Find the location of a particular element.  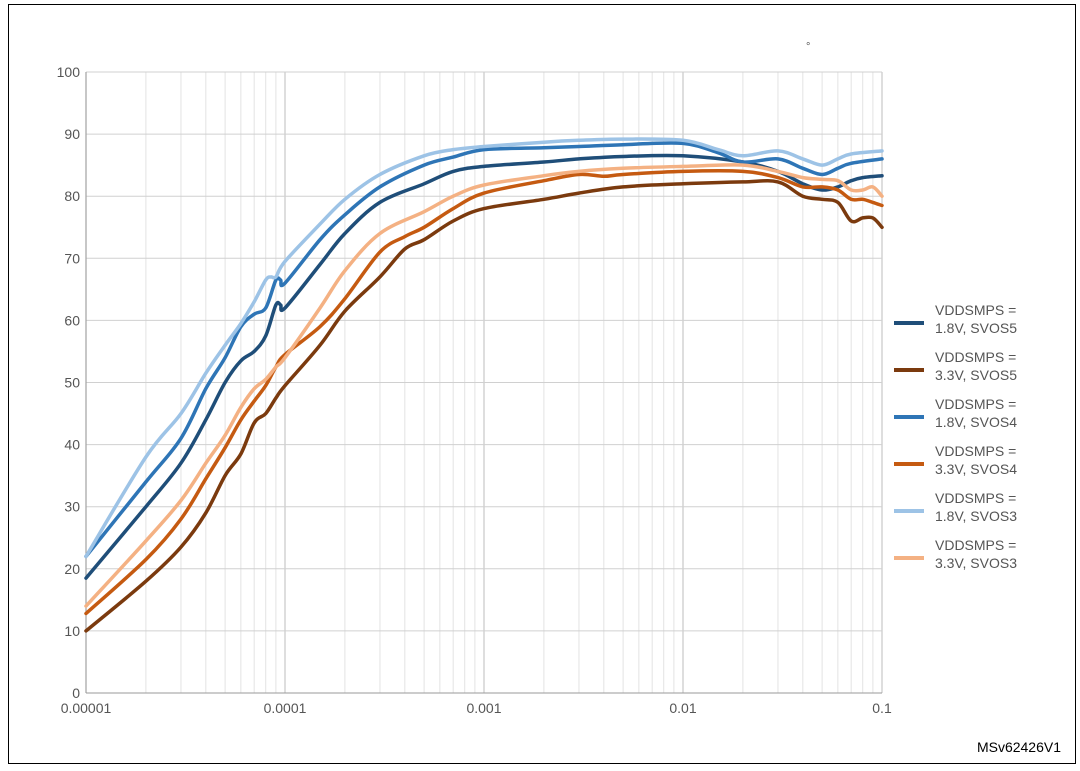

x-tick-label: 0.1 is located at coordinates (882, 708).